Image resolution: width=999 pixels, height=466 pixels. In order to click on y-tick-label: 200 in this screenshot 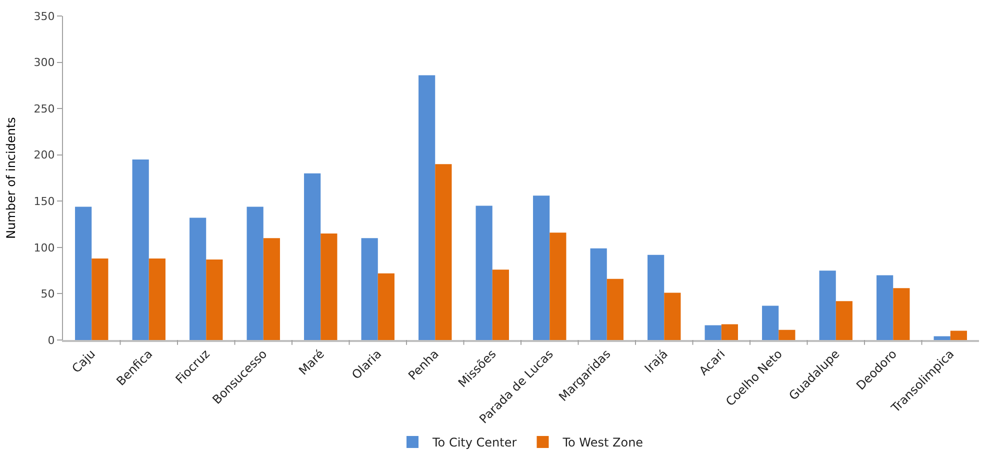, I will do `click(44, 155)`.